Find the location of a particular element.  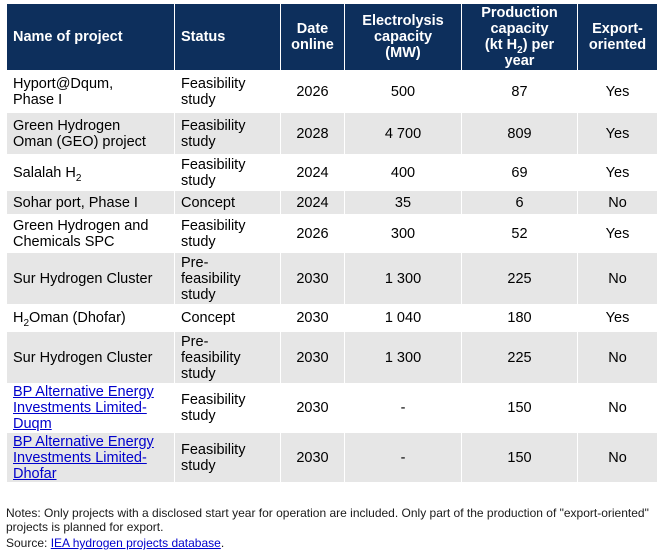

cell-production: 6 is located at coordinates (519, 202).